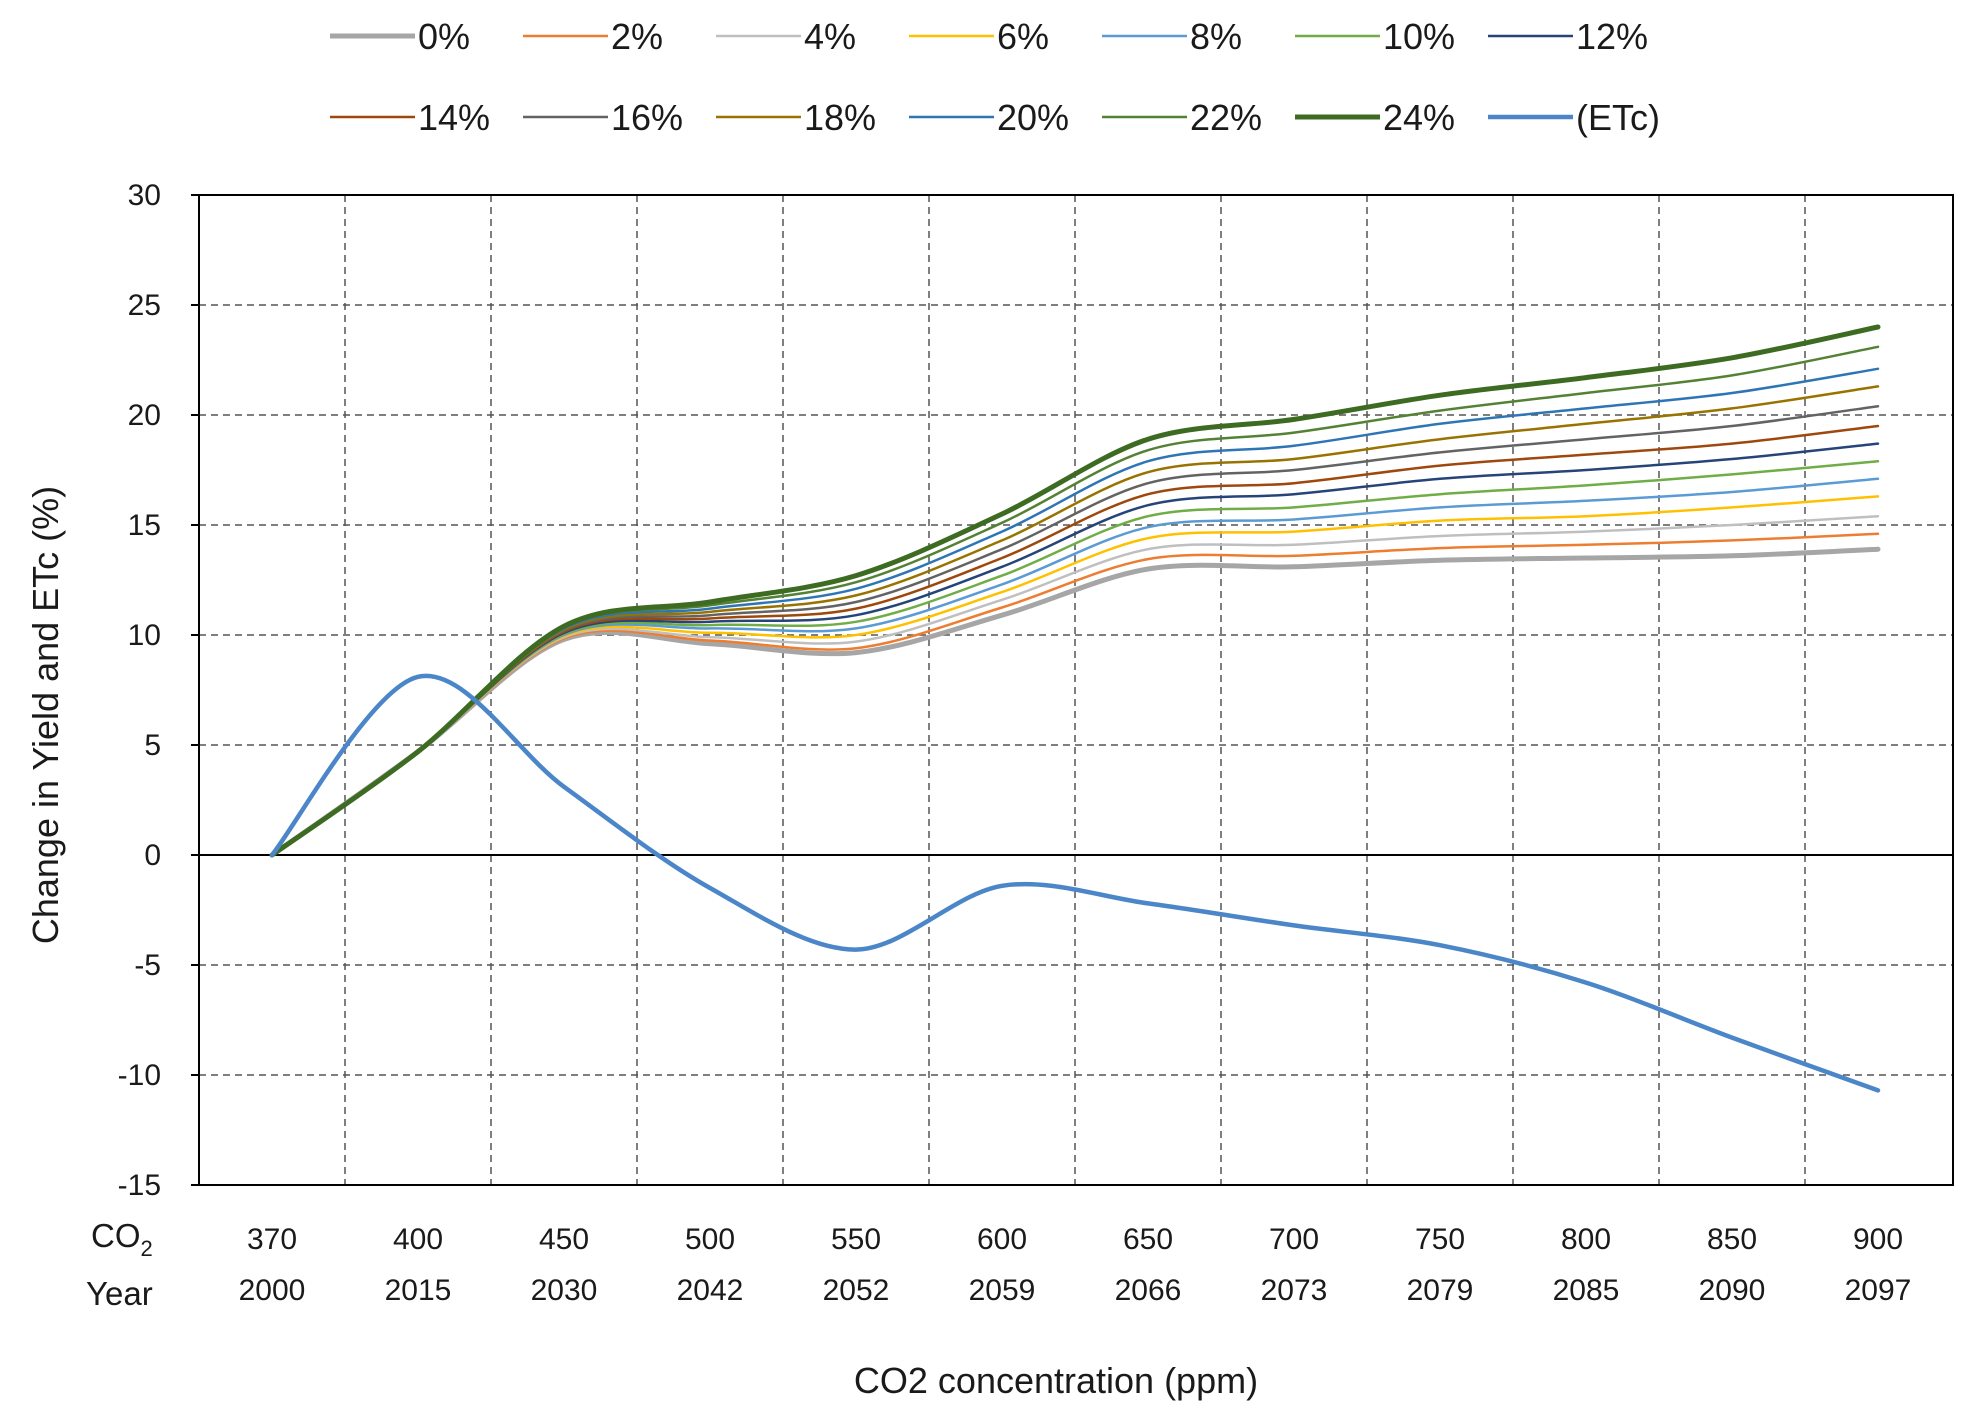 Image resolution: width=1973 pixels, height=1418 pixels. What do you see at coordinates (710, 1290) in the screenshot?
I see `x-tick-label-year: 2042` at bounding box center [710, 1290].